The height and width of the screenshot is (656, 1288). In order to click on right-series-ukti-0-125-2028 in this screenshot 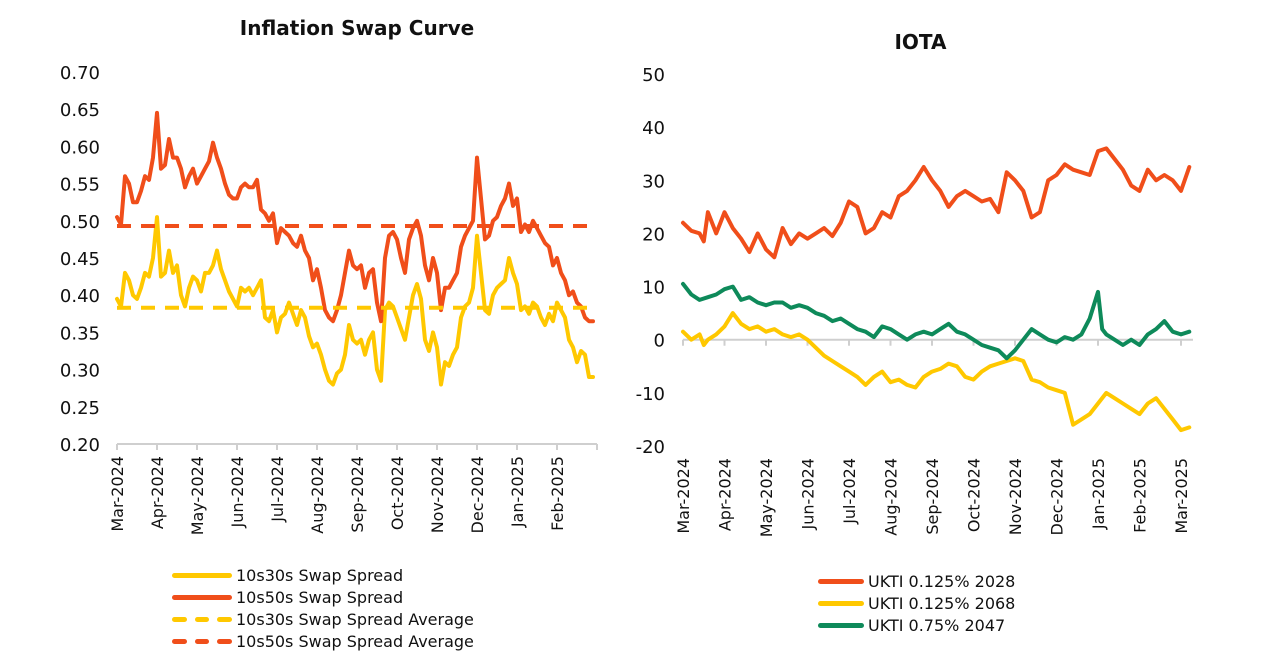, I will do `click(936, 203)`.